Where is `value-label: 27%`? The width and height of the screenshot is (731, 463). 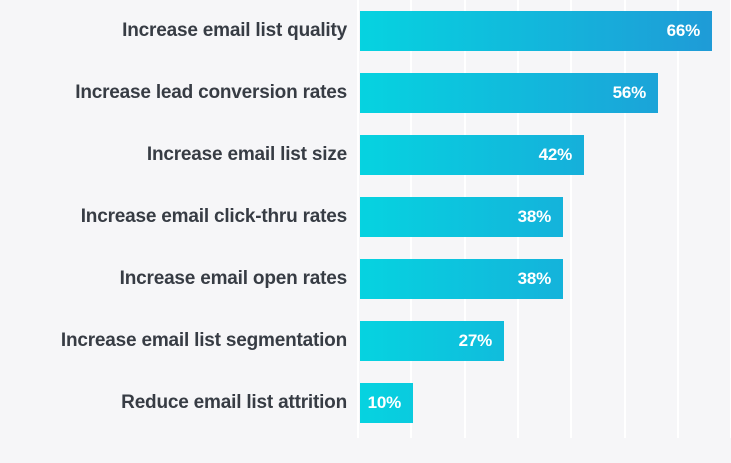 value-label: 27% is located at coordinates (475, 340).